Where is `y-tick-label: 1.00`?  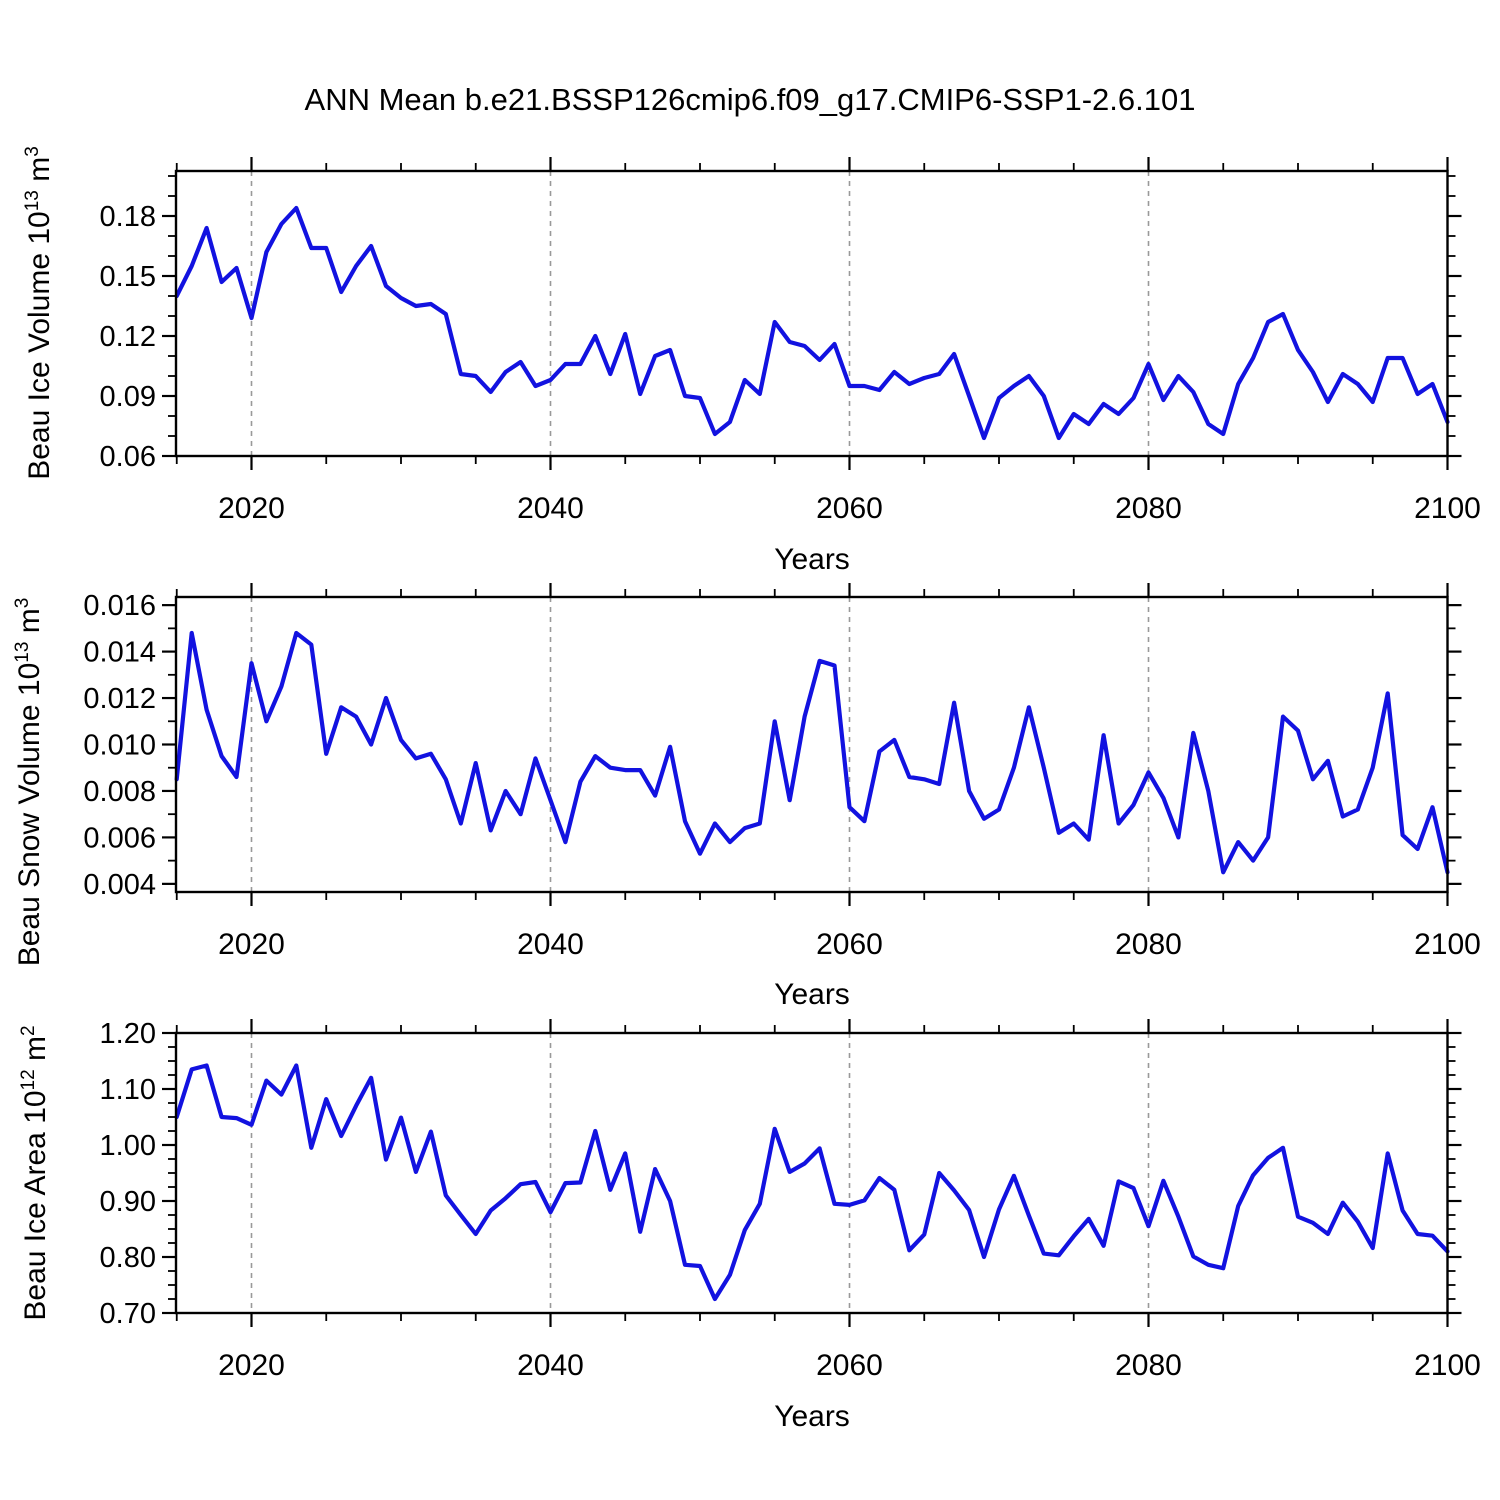
y-tick-label: 1.00 is located at coordinates (128, 1146).